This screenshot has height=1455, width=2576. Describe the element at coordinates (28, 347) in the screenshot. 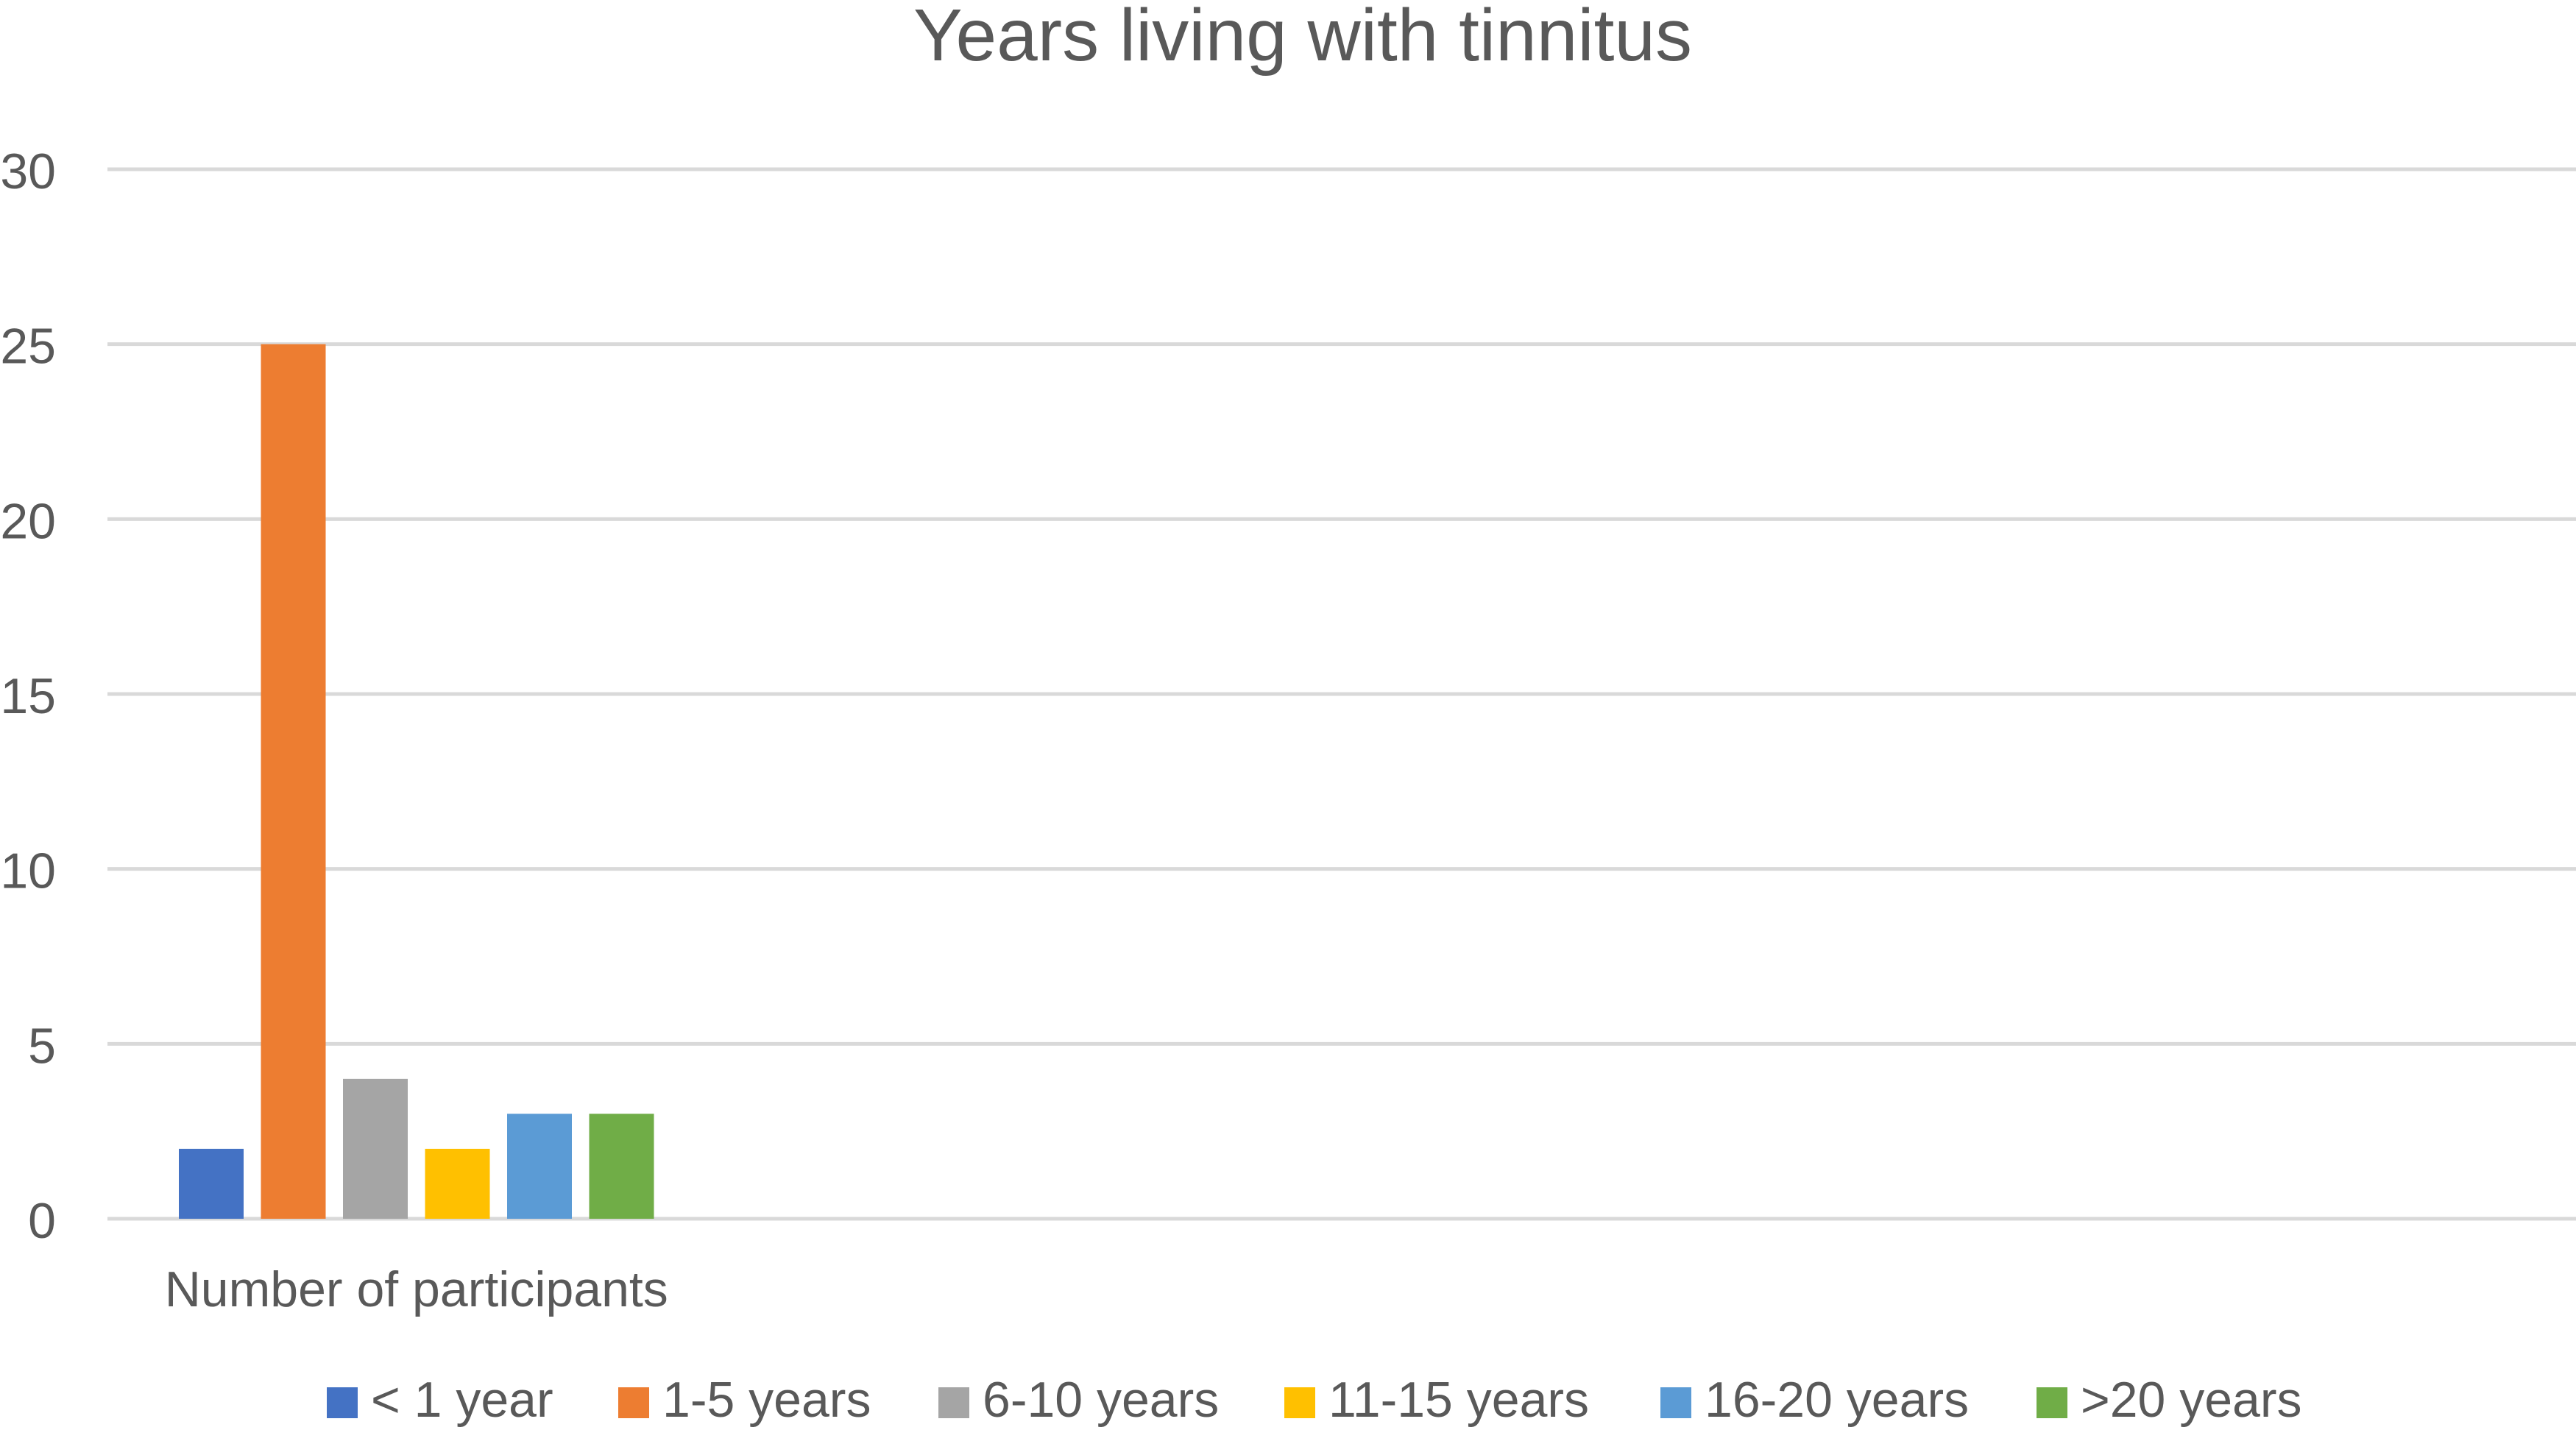

I see `y-tick-label: 25` at that location.